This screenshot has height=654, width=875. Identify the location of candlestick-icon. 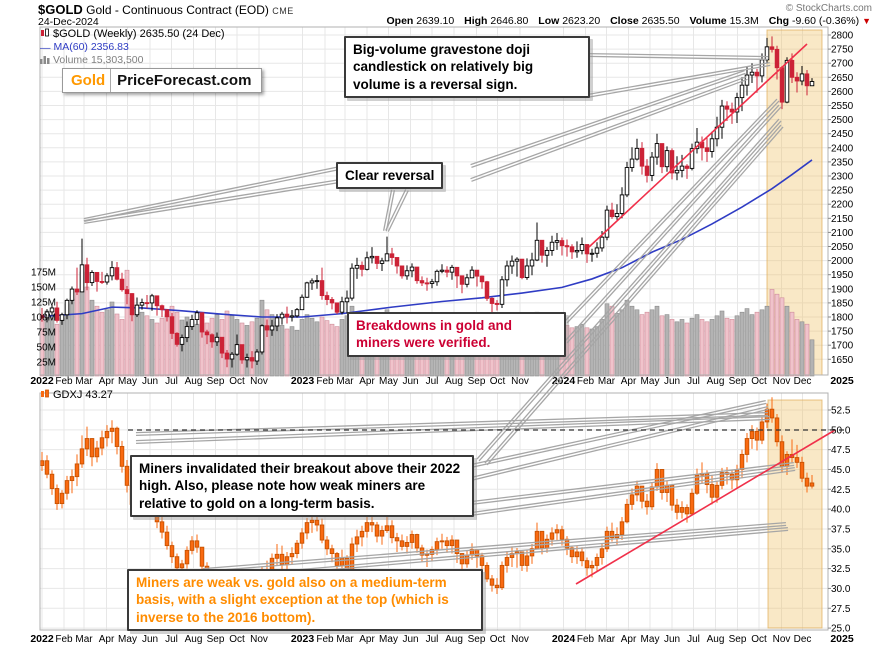
(45, 35).